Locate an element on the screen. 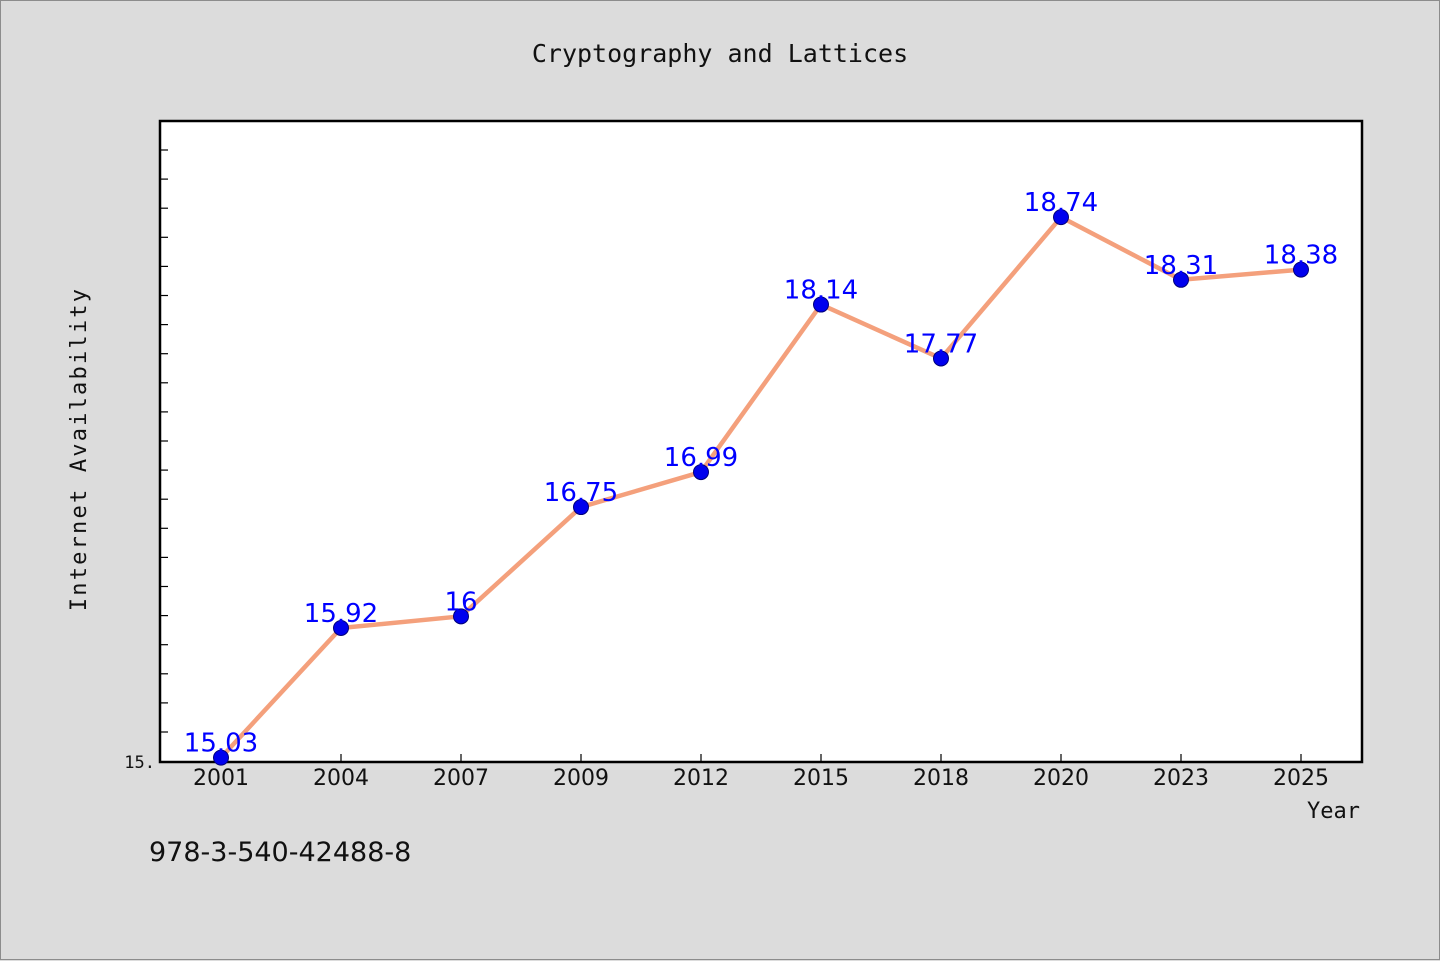 The image size is (1440, 961). data-label: 16 is located at coordinates (460, 602).